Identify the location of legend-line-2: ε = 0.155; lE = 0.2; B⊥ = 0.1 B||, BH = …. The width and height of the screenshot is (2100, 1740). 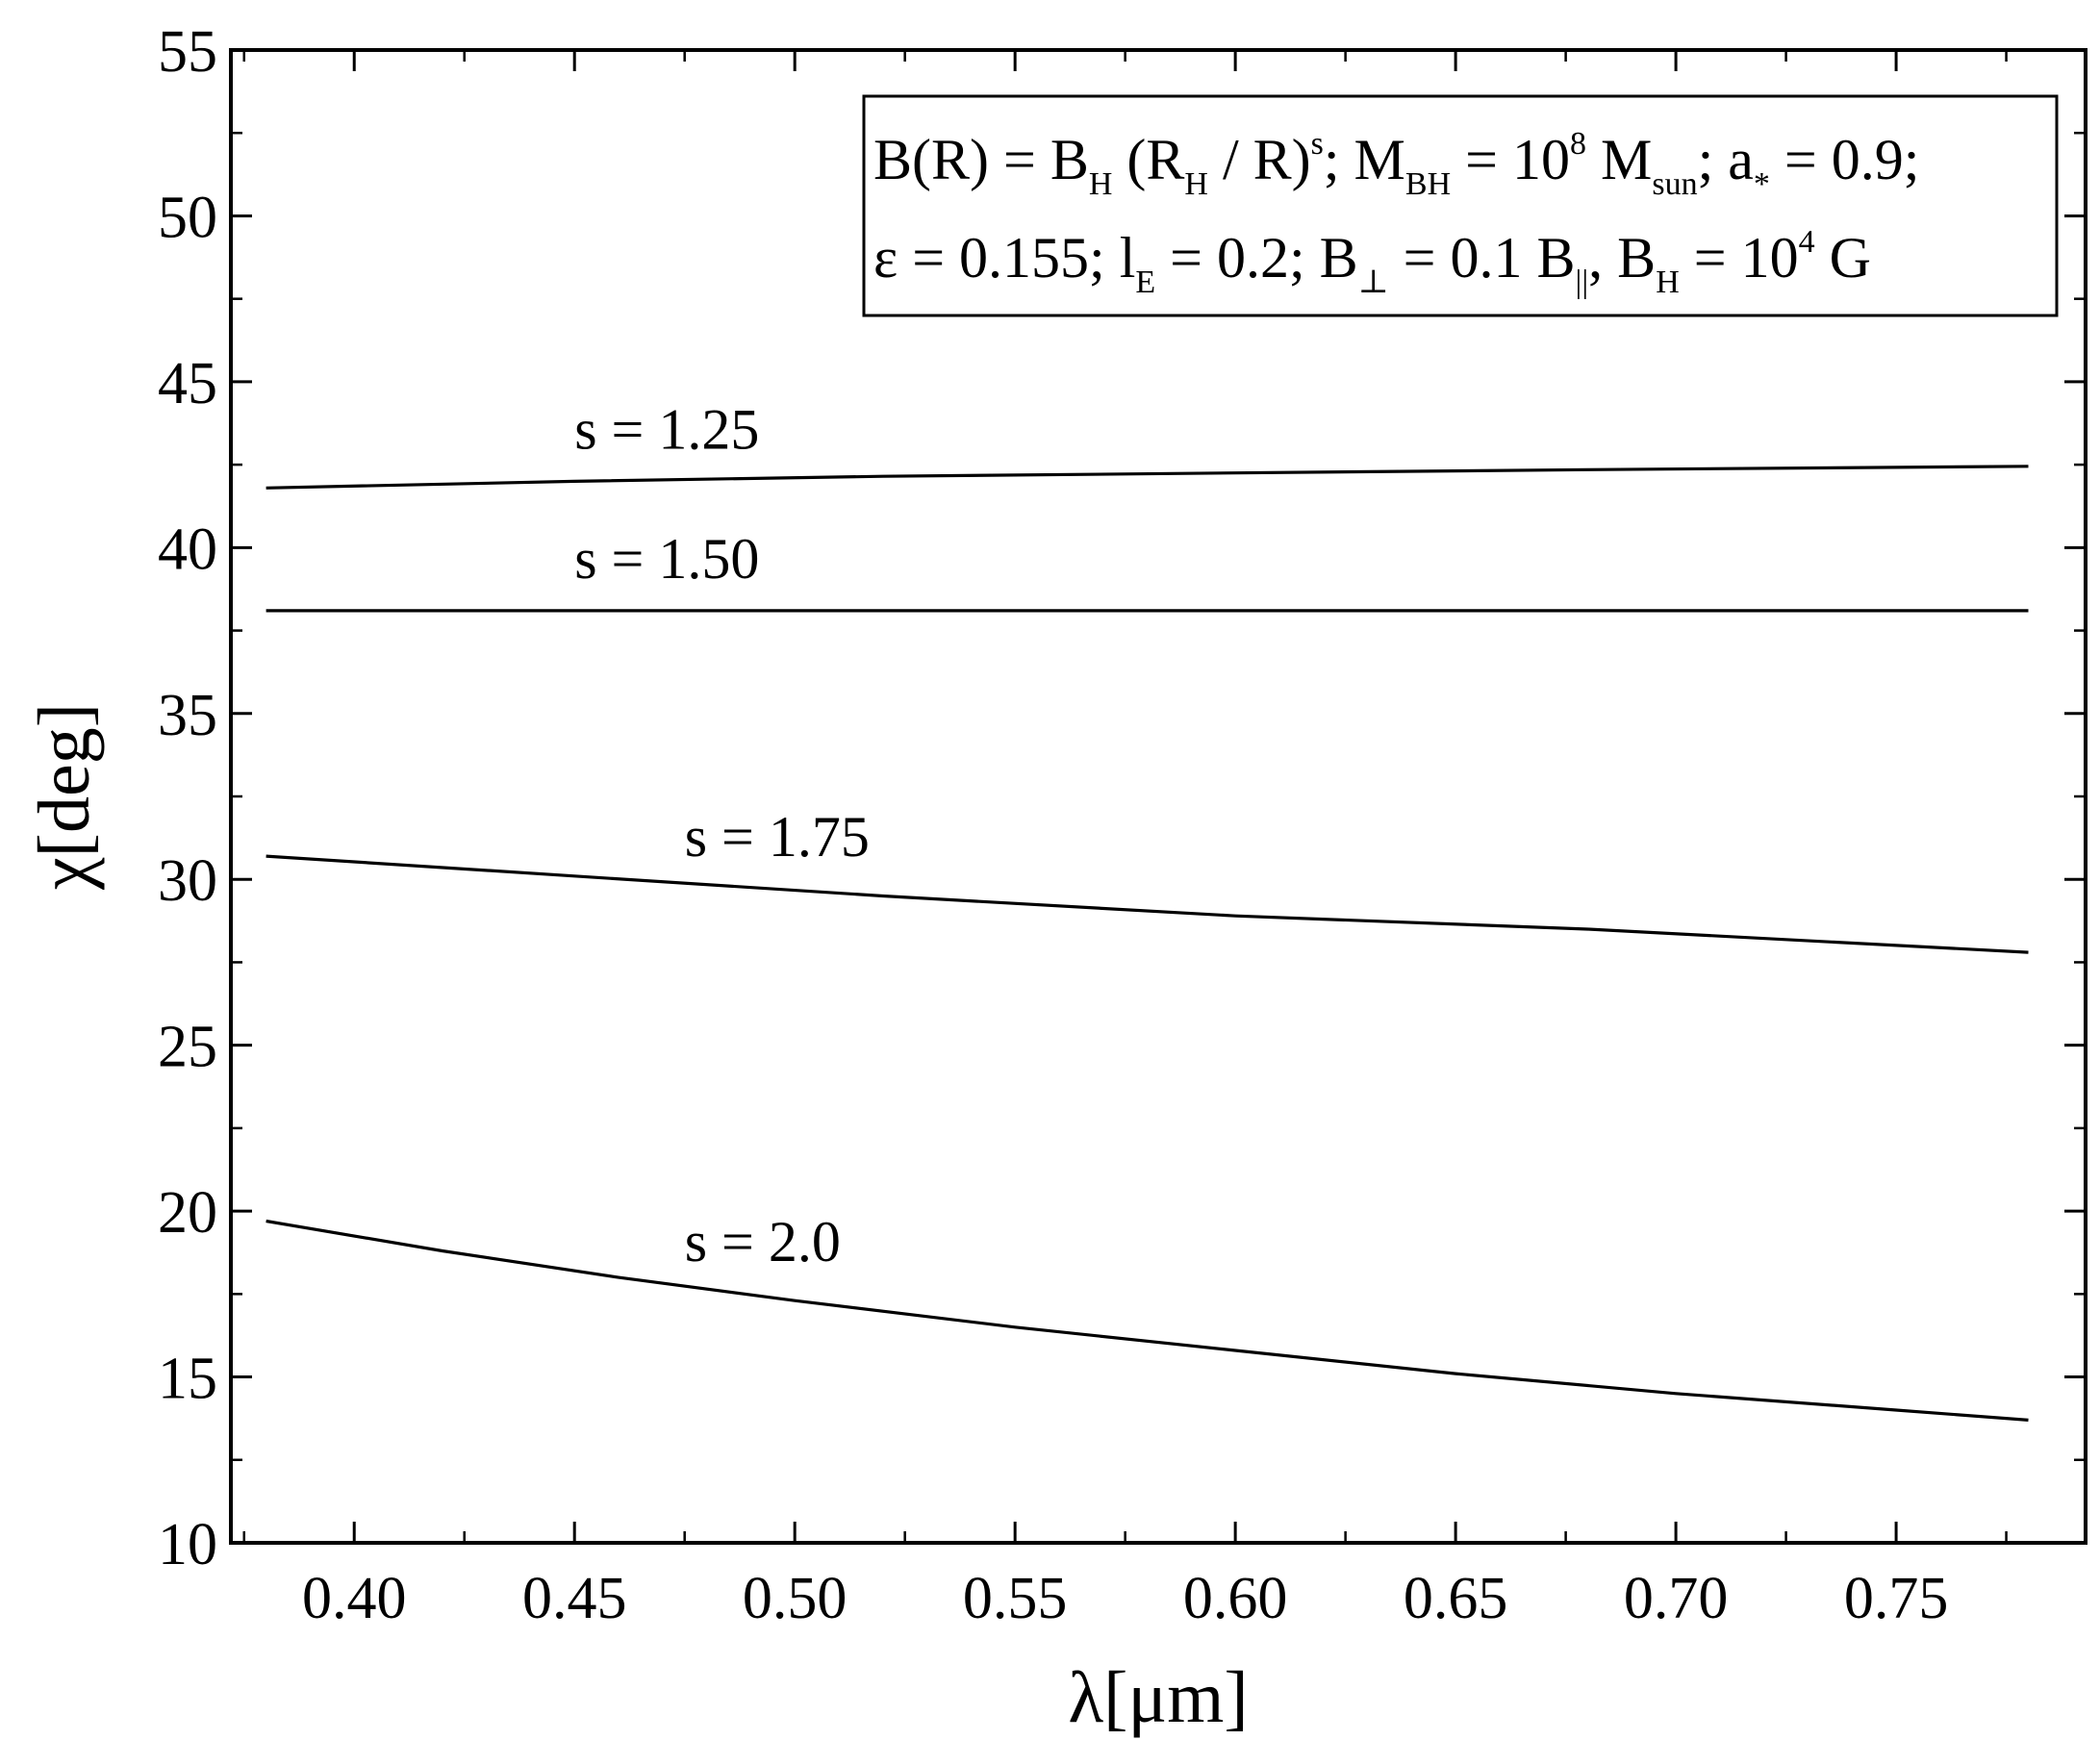
(1372, 262).